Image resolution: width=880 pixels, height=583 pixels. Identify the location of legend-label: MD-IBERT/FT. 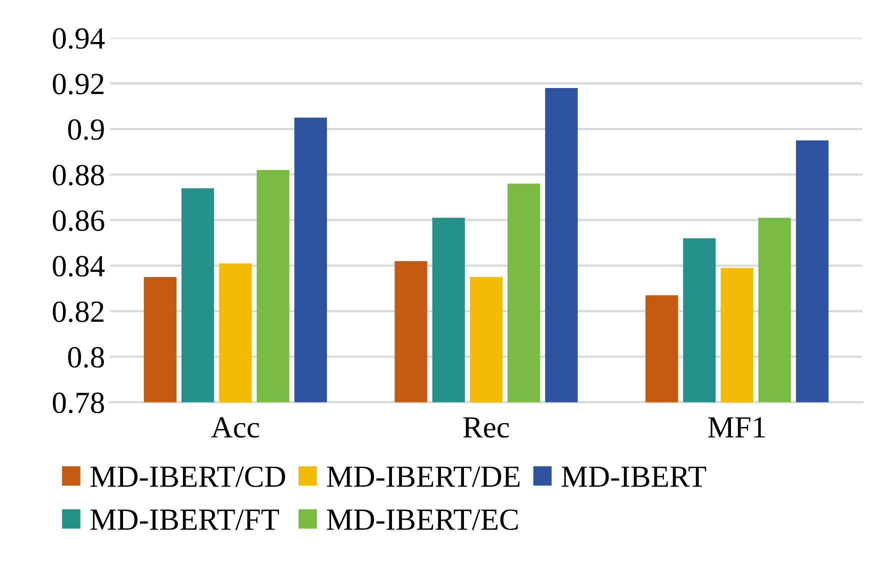
(185, 520).